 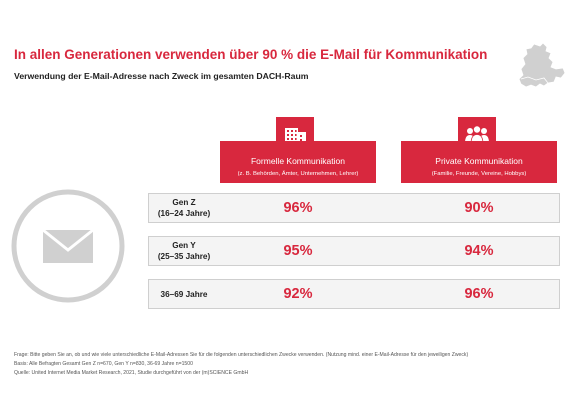 I want to click on column-title: Formelle Kommunikation, so click(x=297, y=161).